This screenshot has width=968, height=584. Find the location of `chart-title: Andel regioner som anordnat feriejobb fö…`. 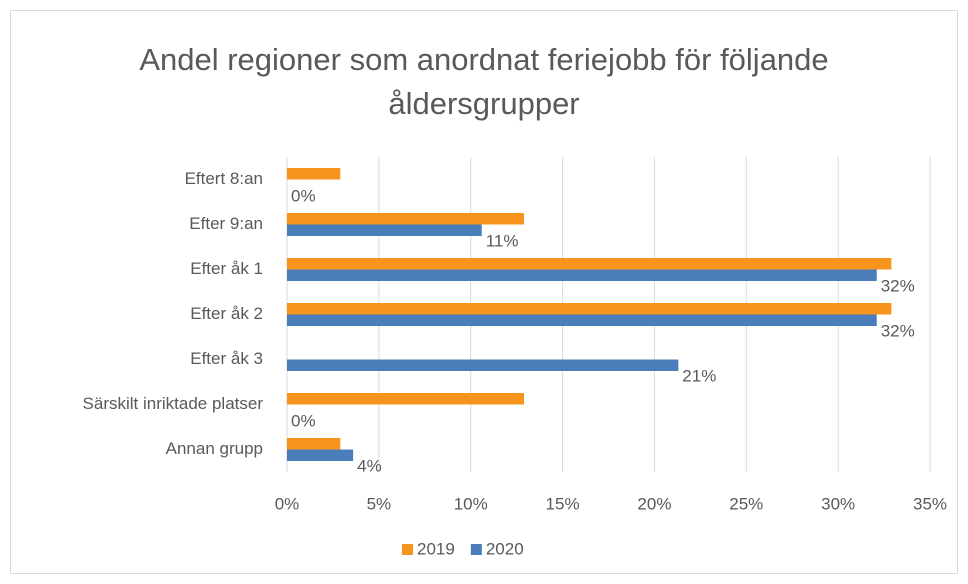

chart-title: Andel regioner som anordnat feriejobb fö… is located at coordinates (484, 81).